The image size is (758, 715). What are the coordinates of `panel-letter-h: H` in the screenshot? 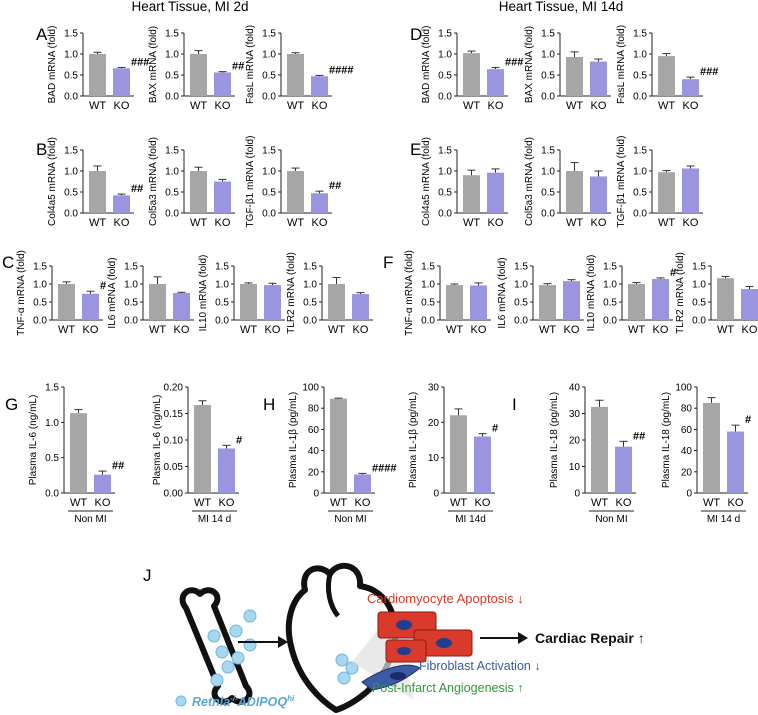 It's located at (269, 404).